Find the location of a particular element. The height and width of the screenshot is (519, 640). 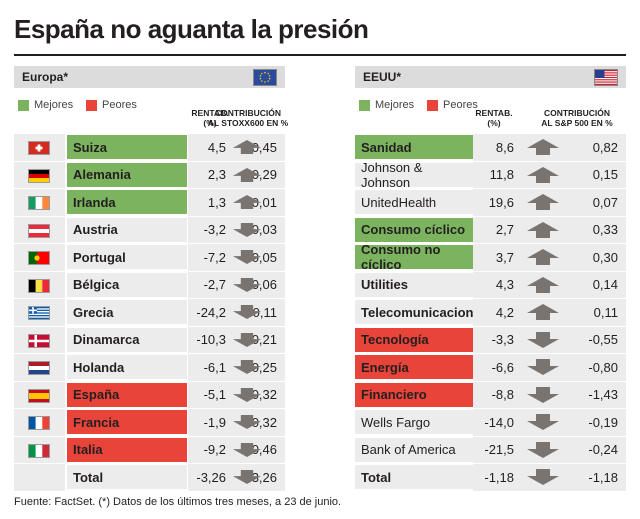

contrib-header-line1: CONTRIBUCIÓN is located at coordinates (248, 113).